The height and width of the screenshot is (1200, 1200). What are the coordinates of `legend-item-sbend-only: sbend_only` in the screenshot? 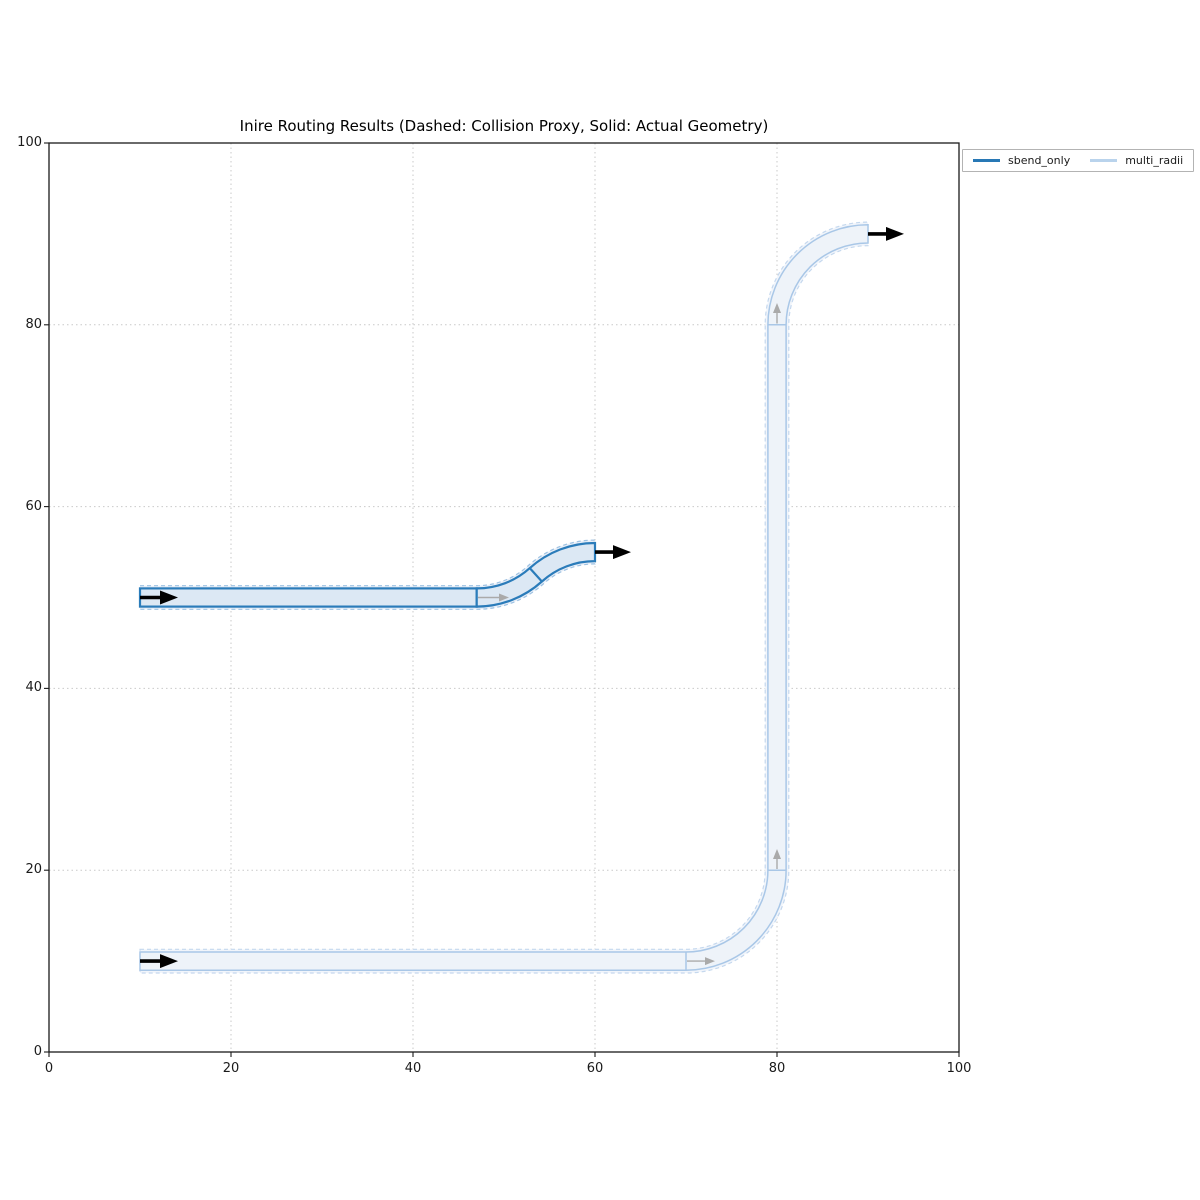 It's located at (1021, 160).